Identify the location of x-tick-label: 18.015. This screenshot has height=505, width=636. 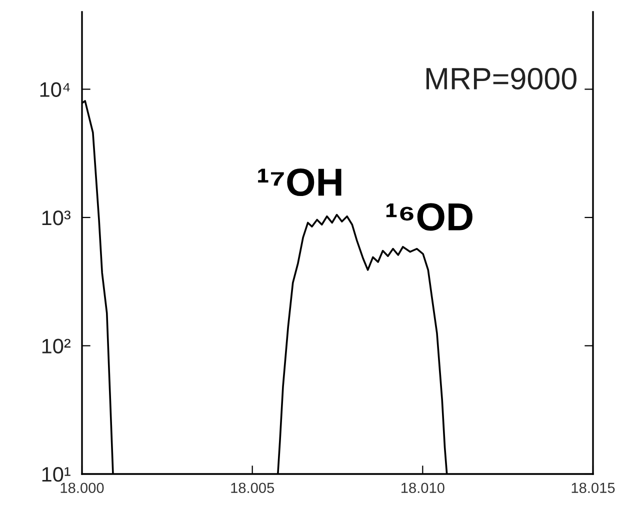
(593, 488).